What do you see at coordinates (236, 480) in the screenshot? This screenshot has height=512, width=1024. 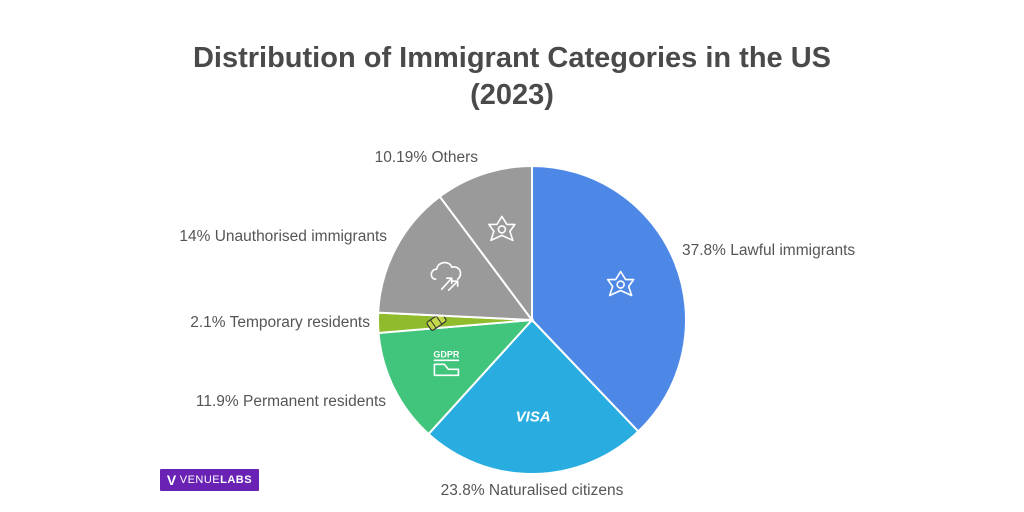 I see `brand-name-part-2: LABS` at bounding box center [236, 480].